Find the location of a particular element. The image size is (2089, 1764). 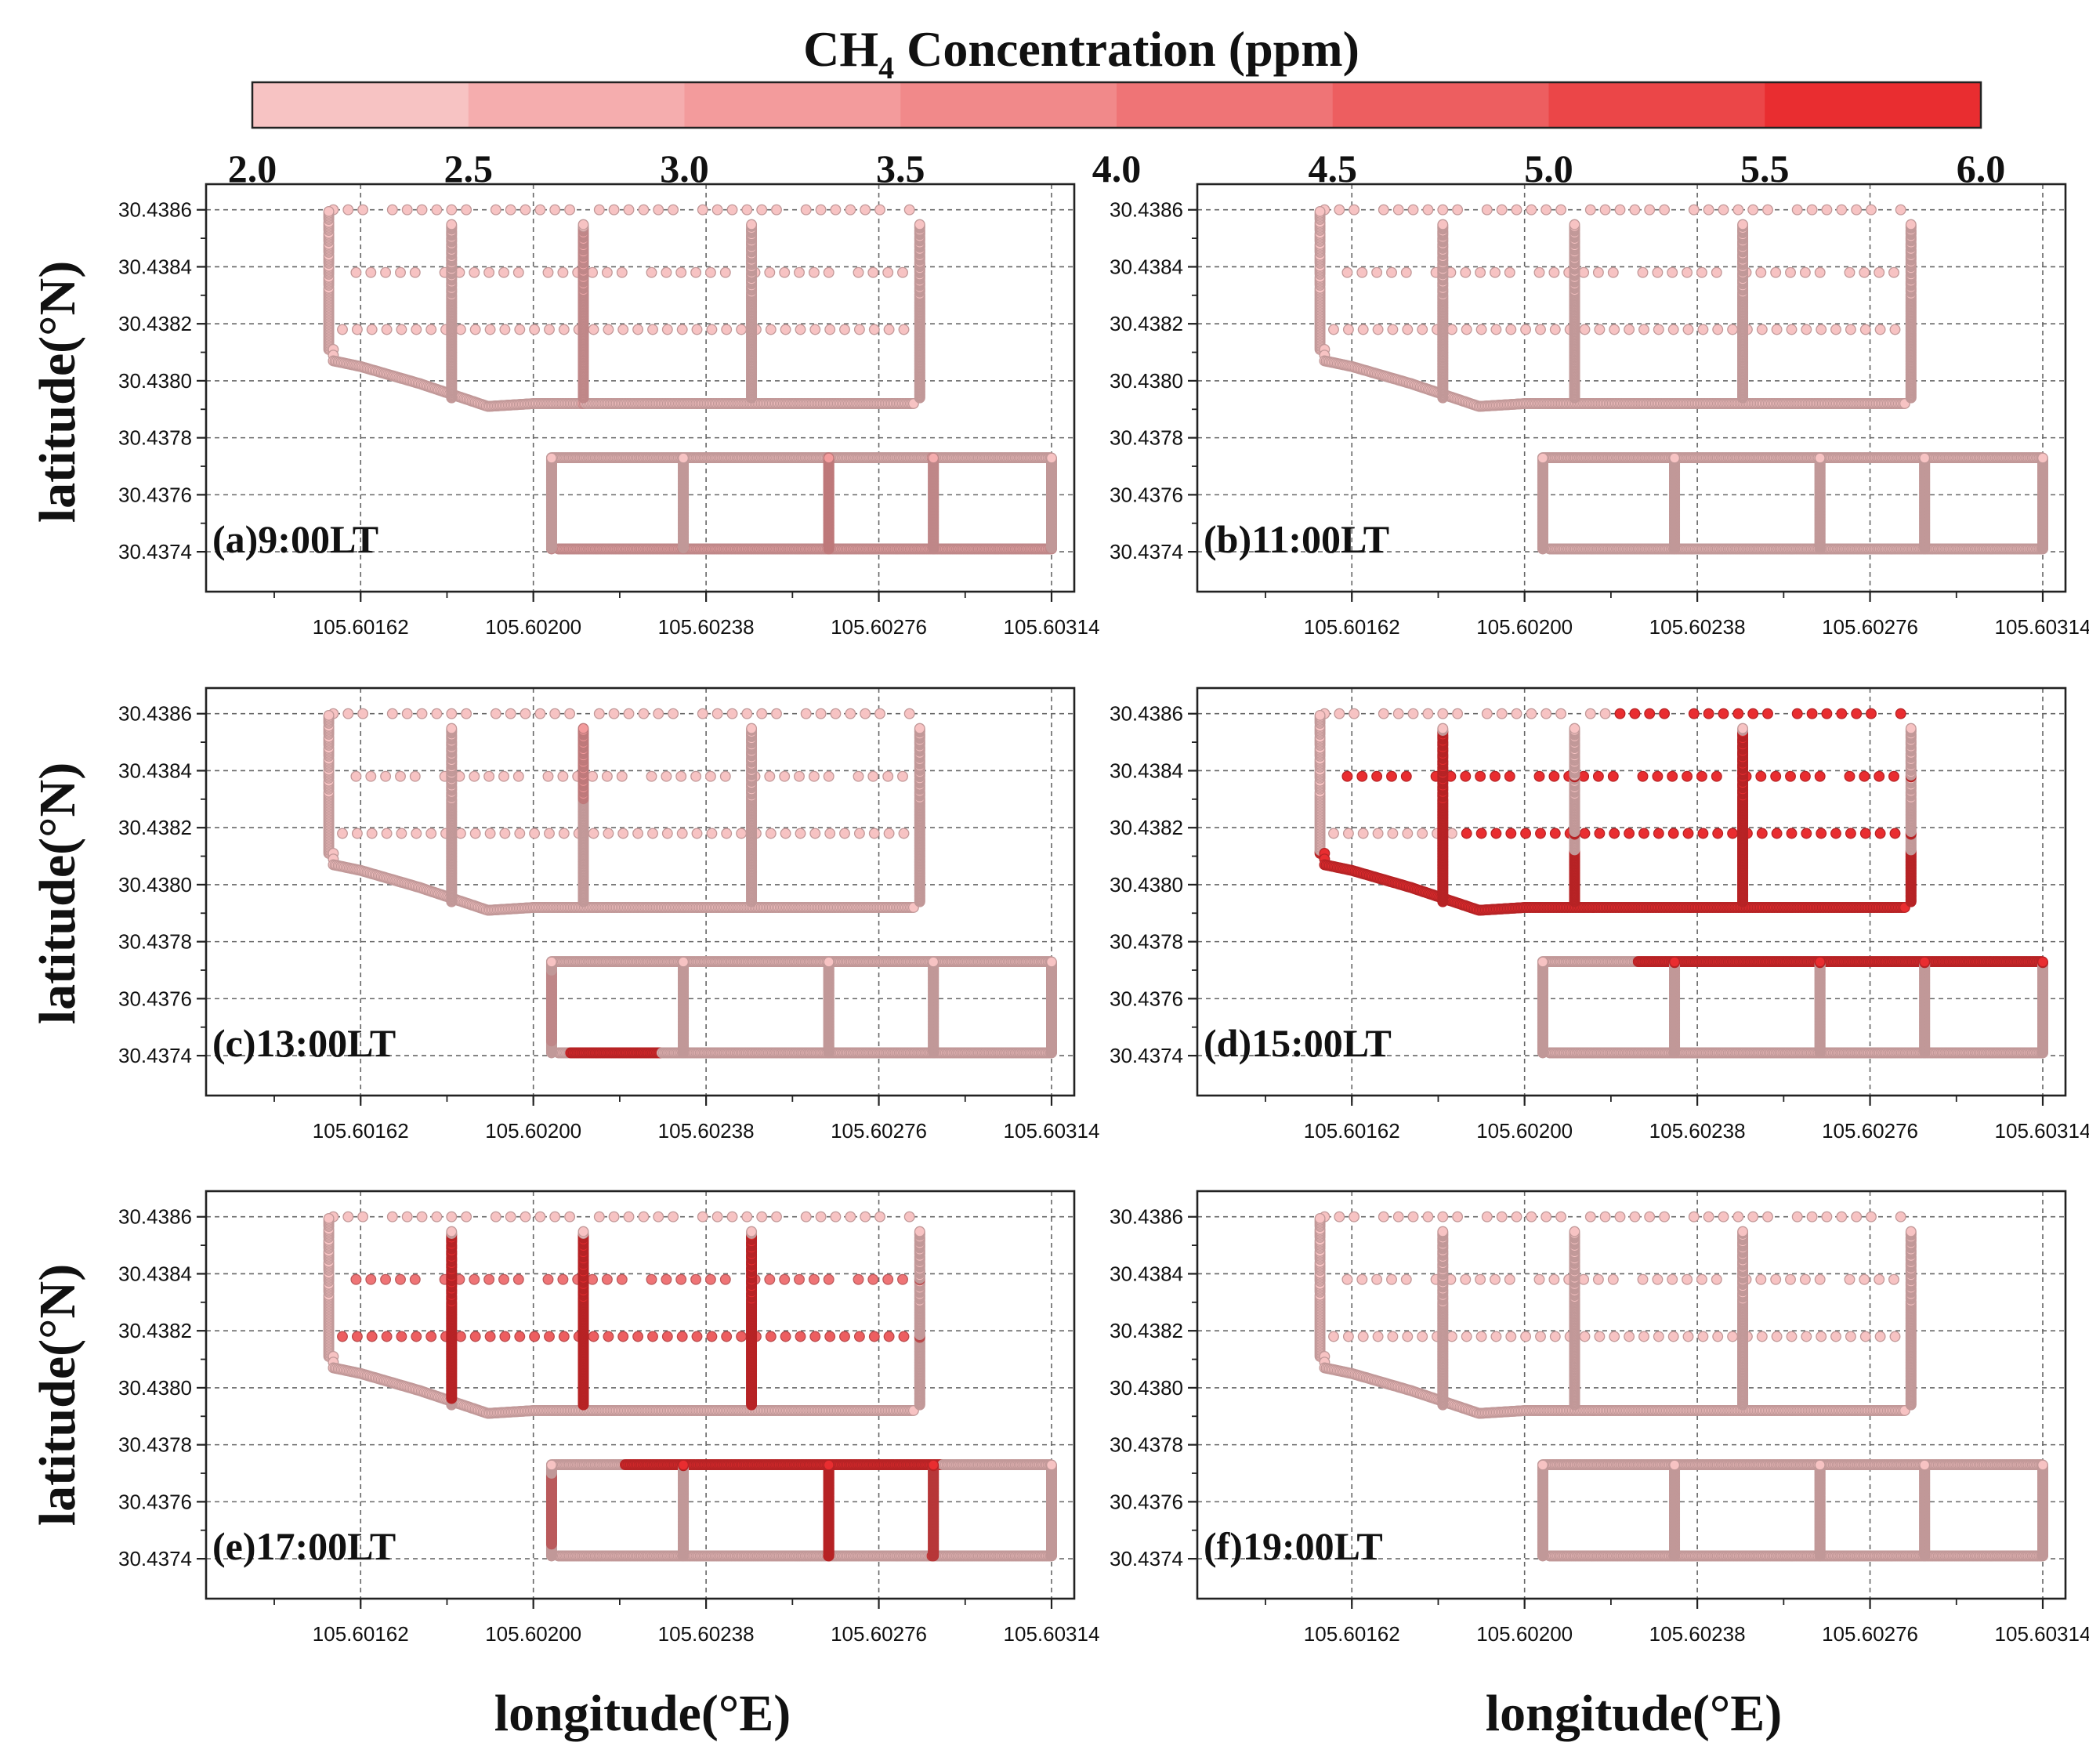

x-tick-label: 105.60200 is located at coordinates (533, 627).